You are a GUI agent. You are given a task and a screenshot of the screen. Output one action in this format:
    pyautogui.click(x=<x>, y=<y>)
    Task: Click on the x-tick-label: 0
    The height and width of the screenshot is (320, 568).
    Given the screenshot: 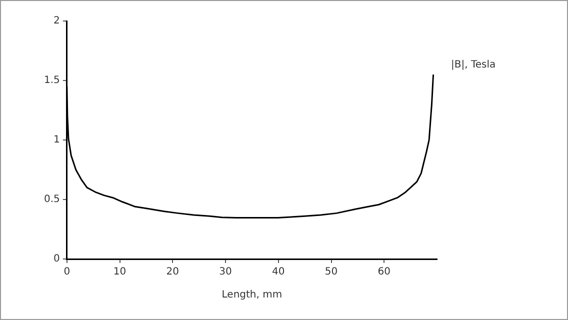 What is the action you would take?
    pyautogui.click(x=67, y=272)
    